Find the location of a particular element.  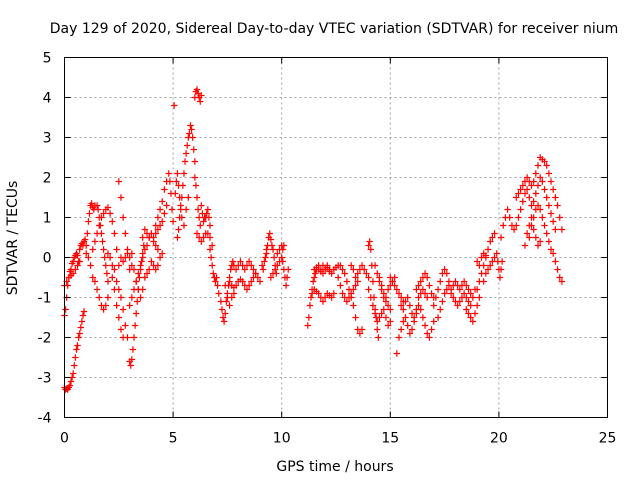

x-tick-label: 20 is located at coordinates (499, 439).